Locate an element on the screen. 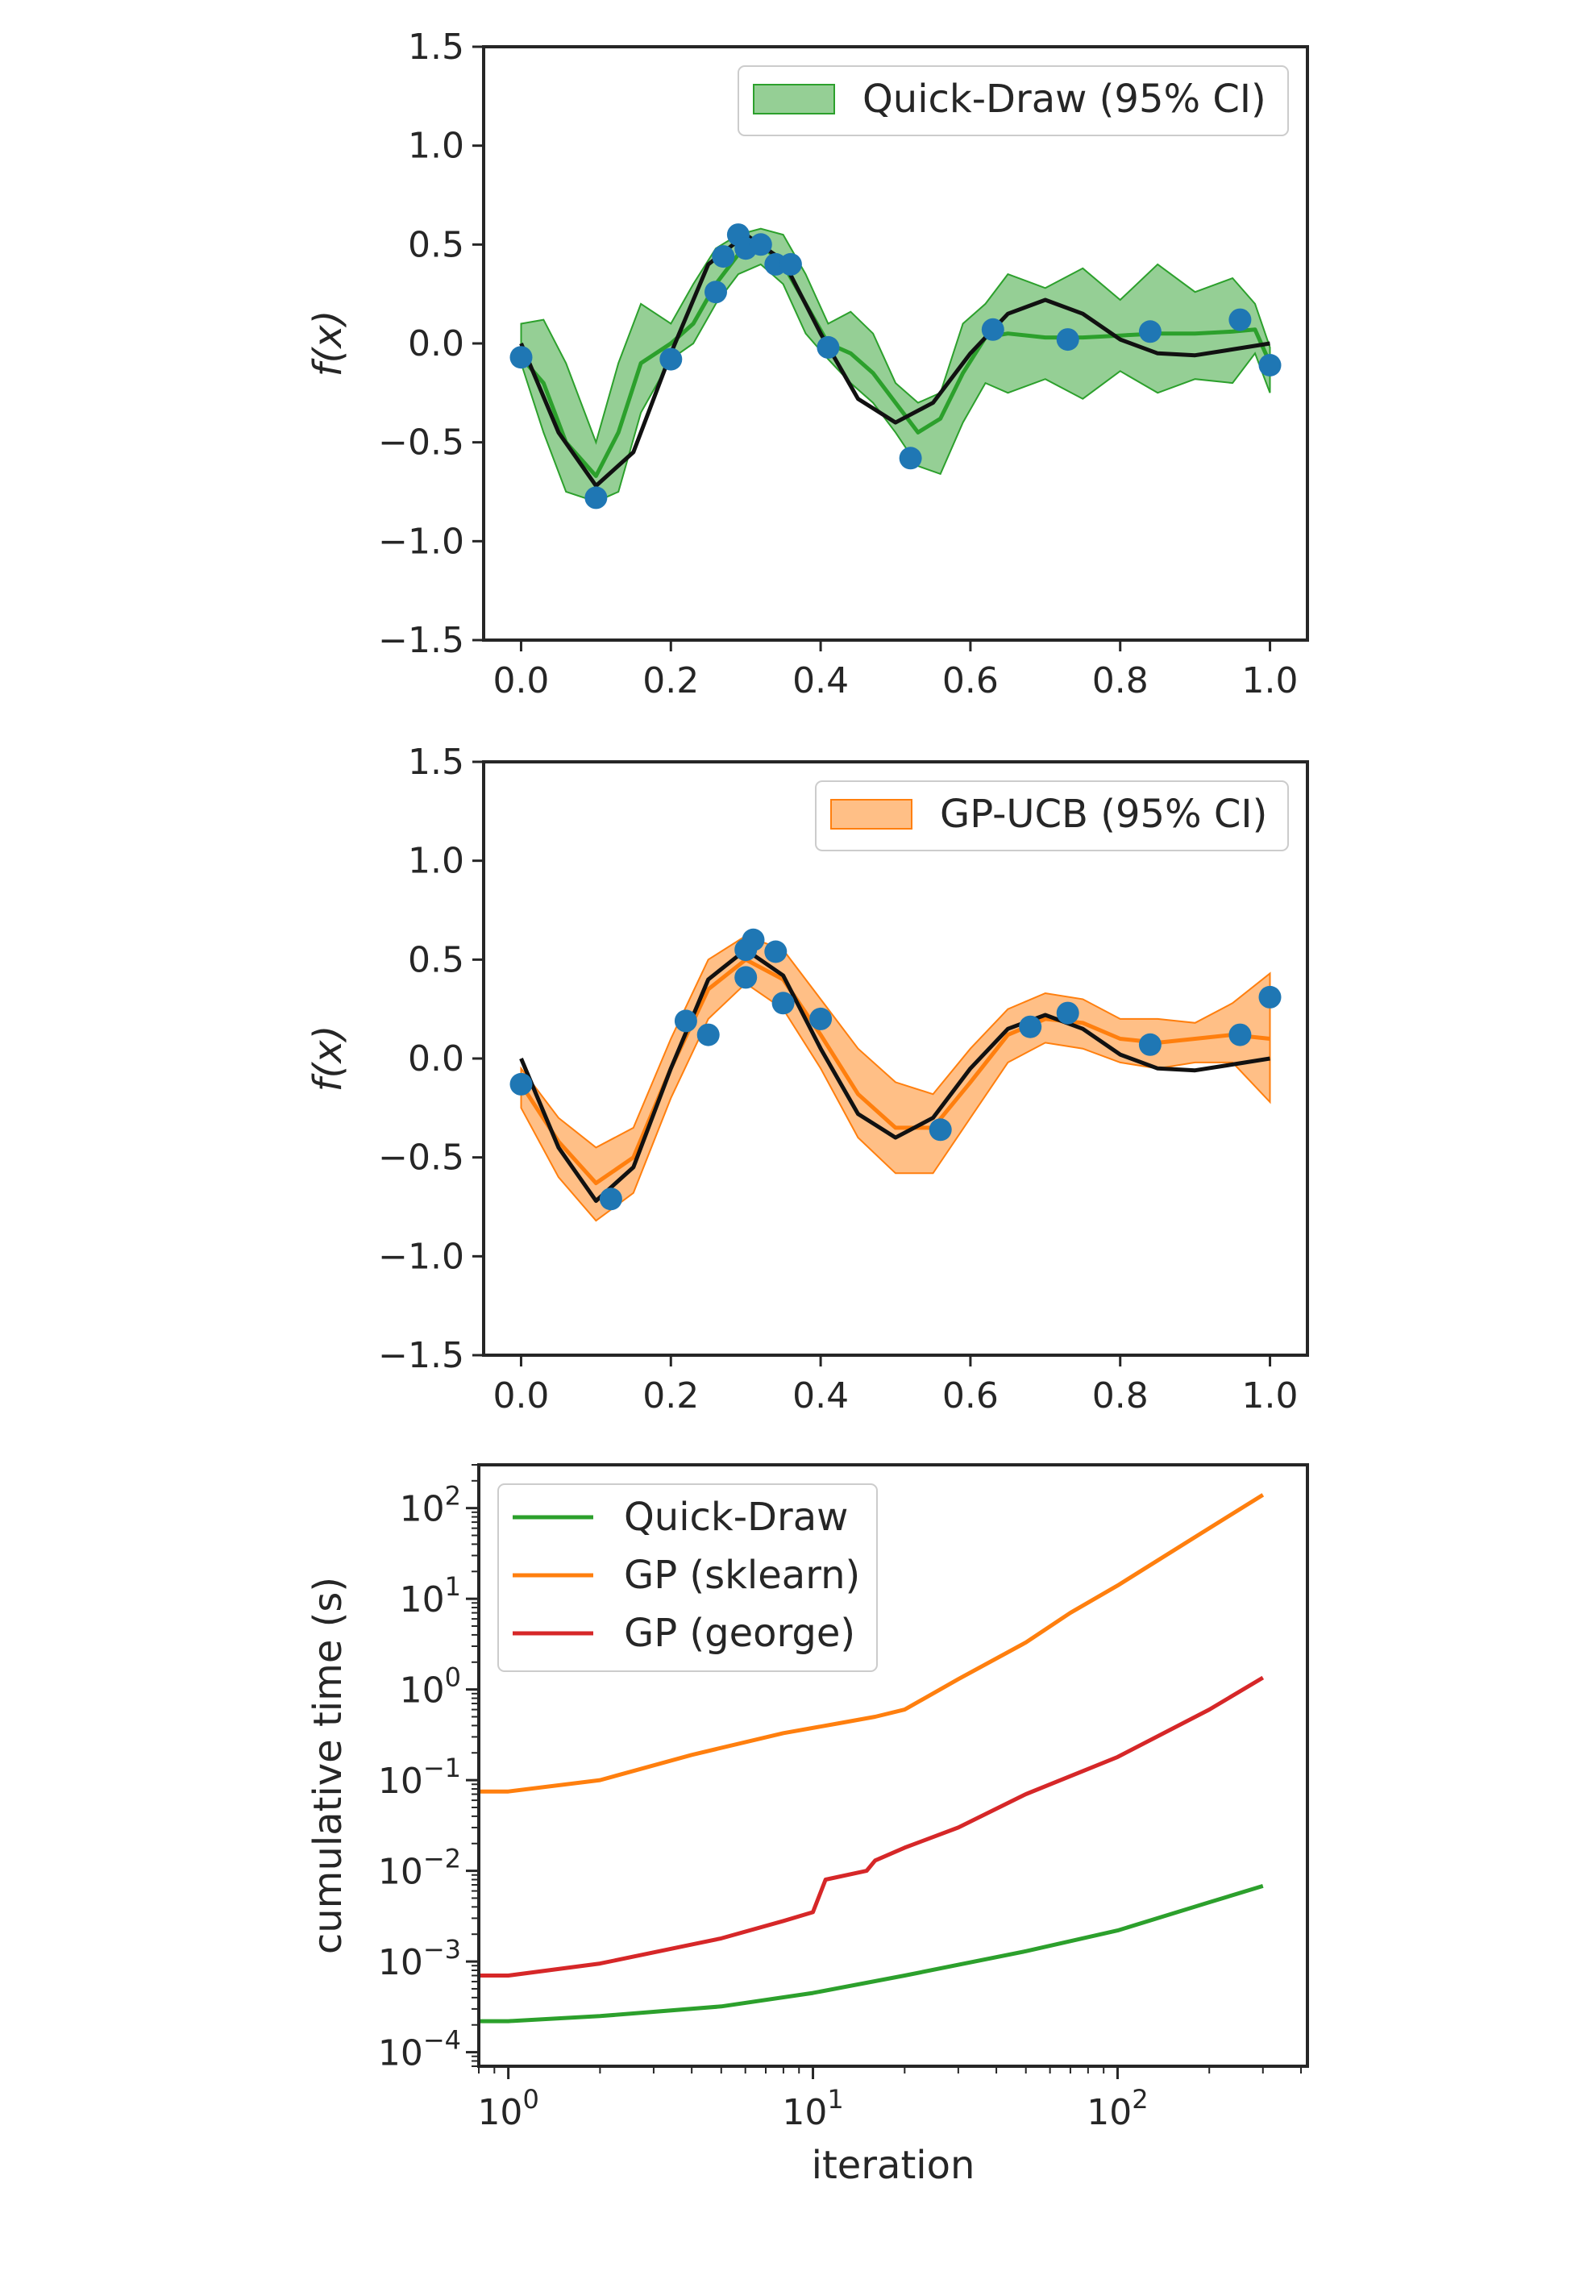 The height and width of the screenshot is (2296, 1596). timing-legend-label-quickdraw: Quick-Draw is located at coordinates (736, 1518).